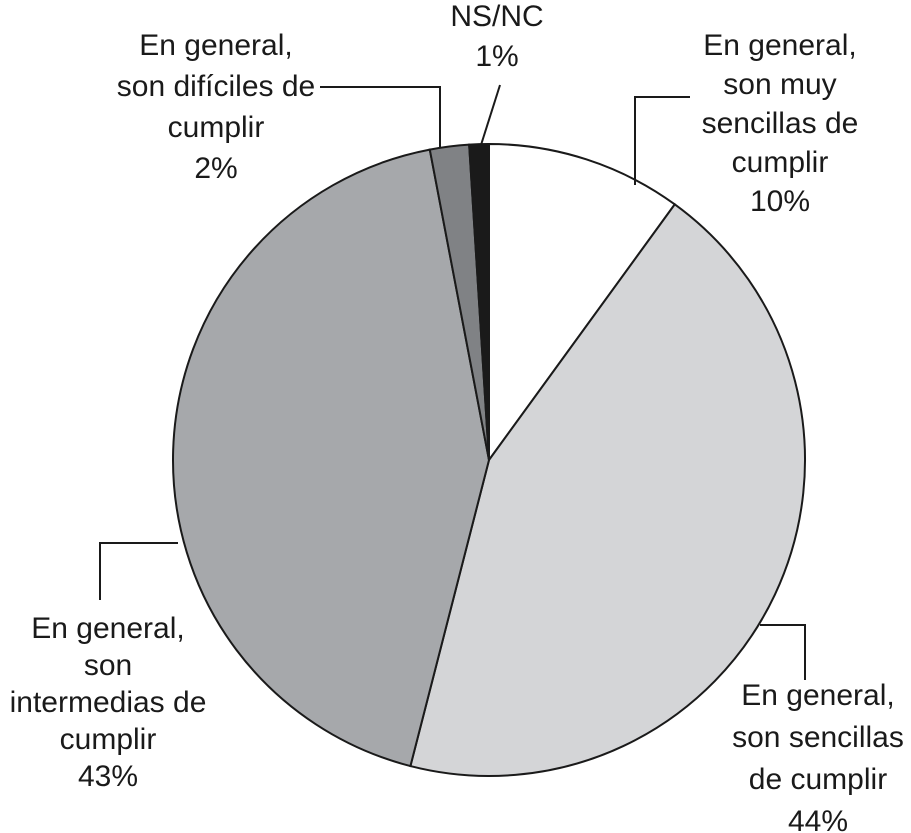 The image size is (911, 833). Describe the element at coordinates (818, 819) in the screenshot. I see `value-label: 44%` at that location.